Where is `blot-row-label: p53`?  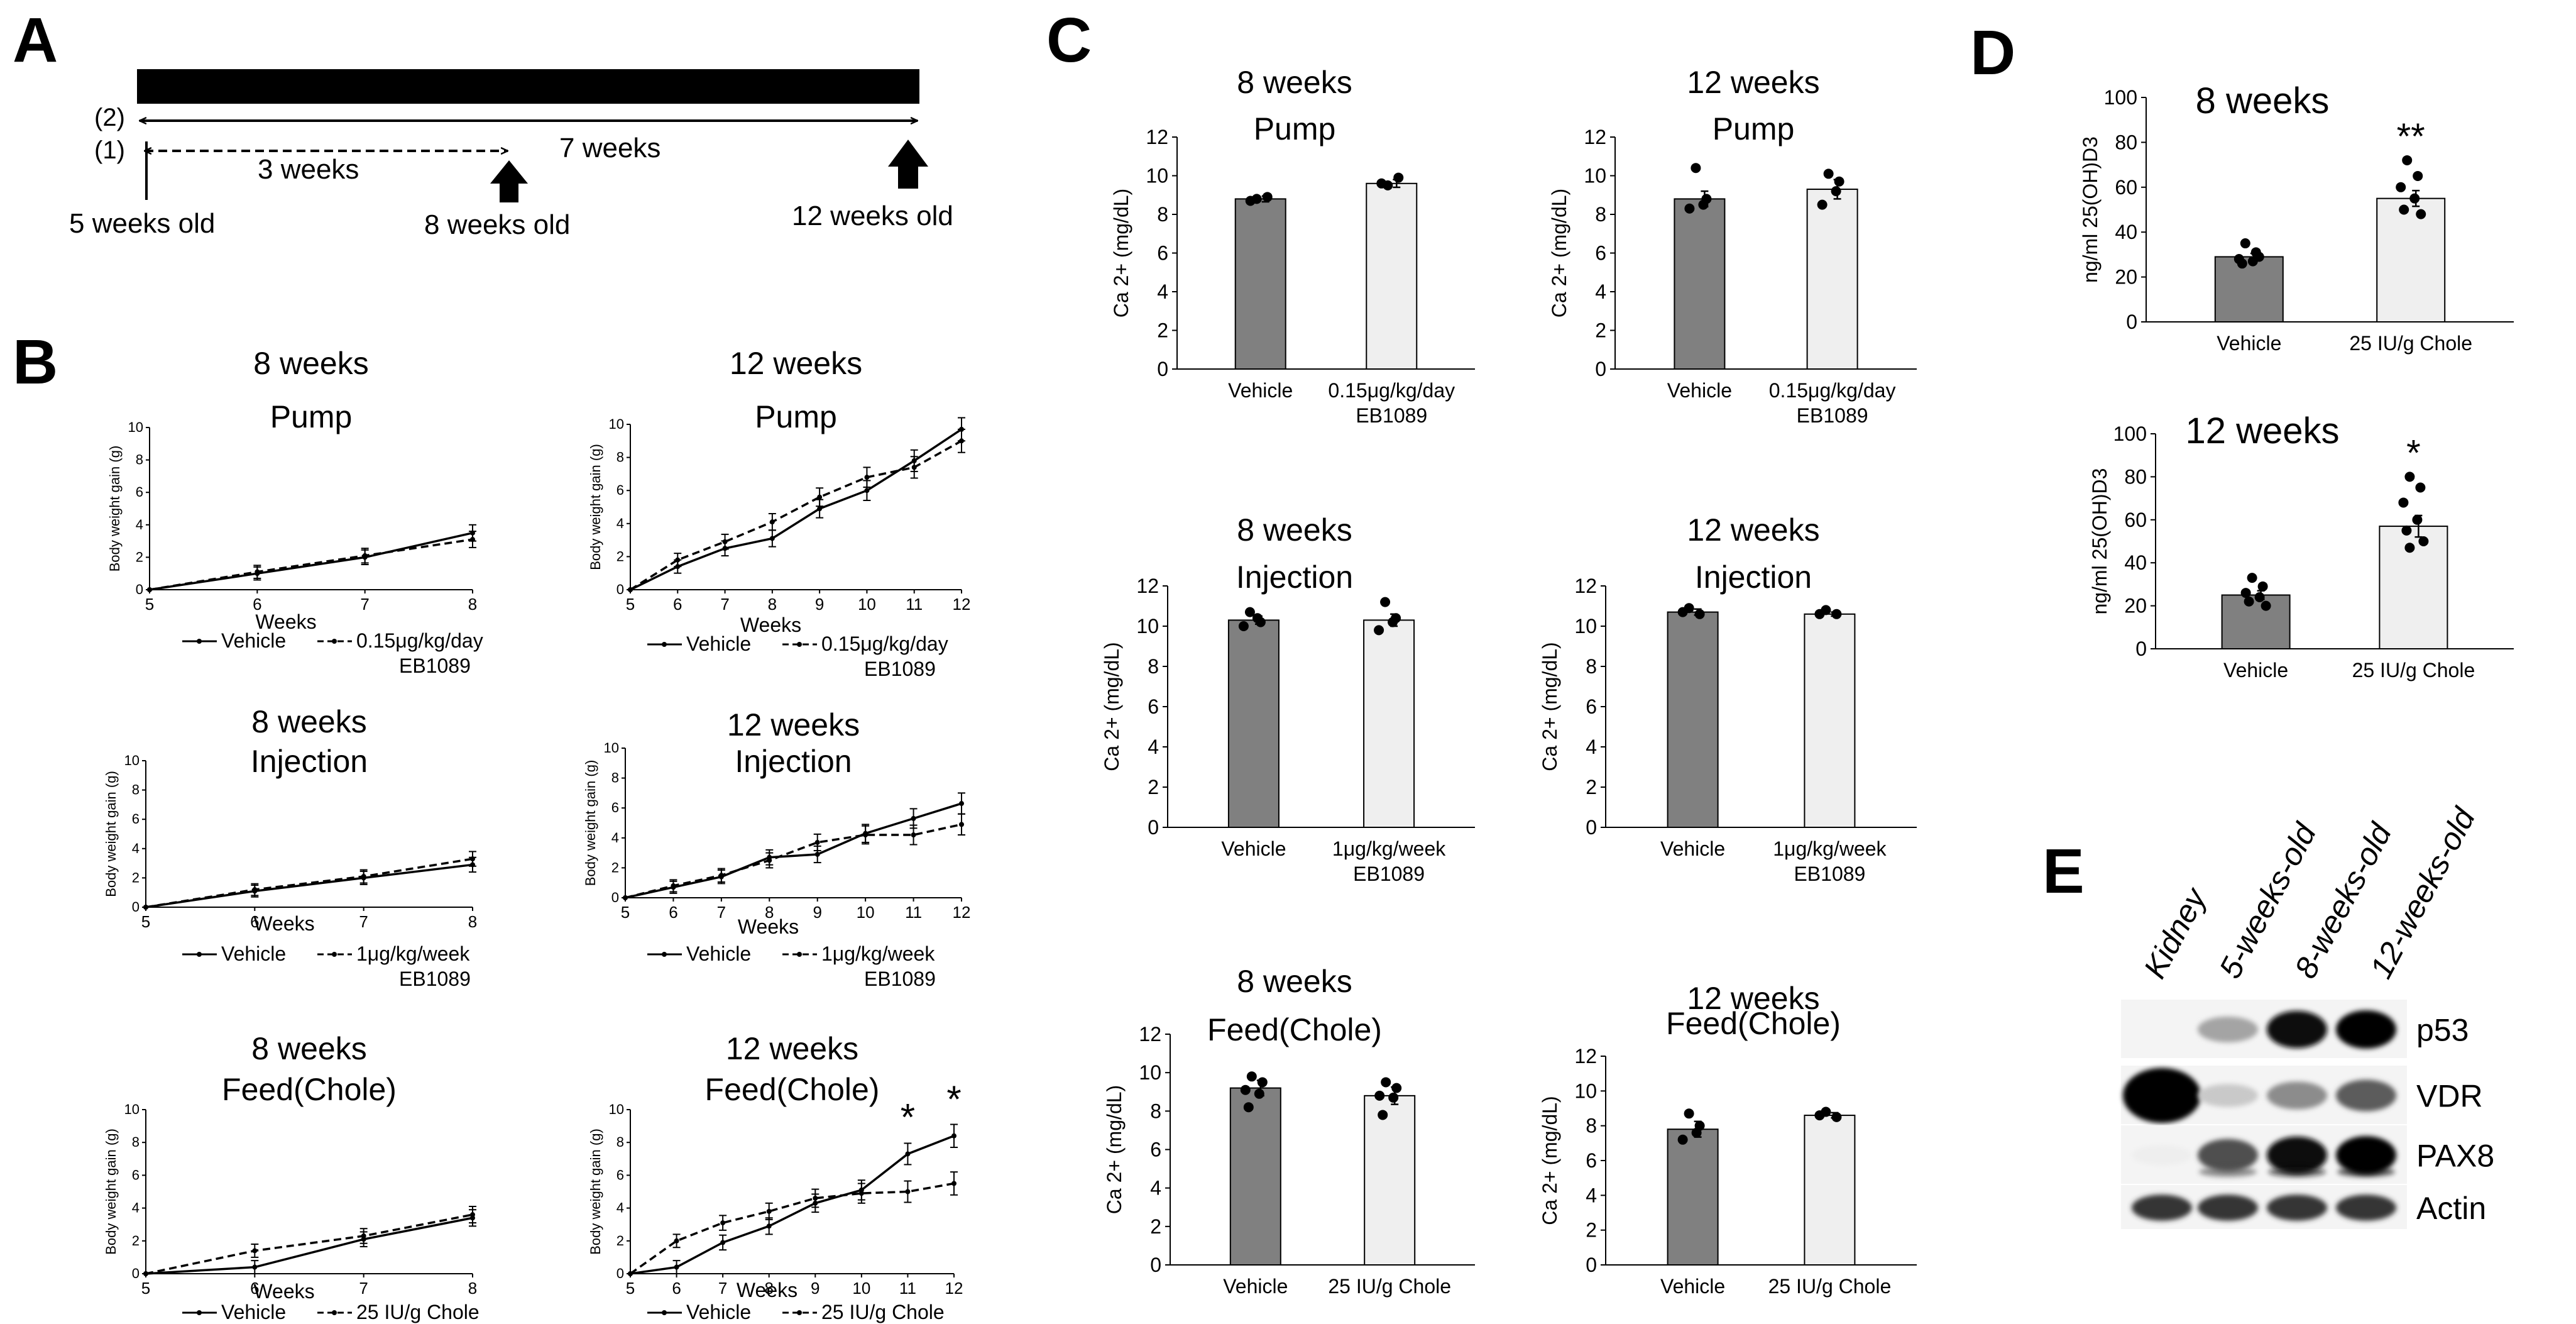 blot-row-label: p53 is located at coordinates (2442, 1030).